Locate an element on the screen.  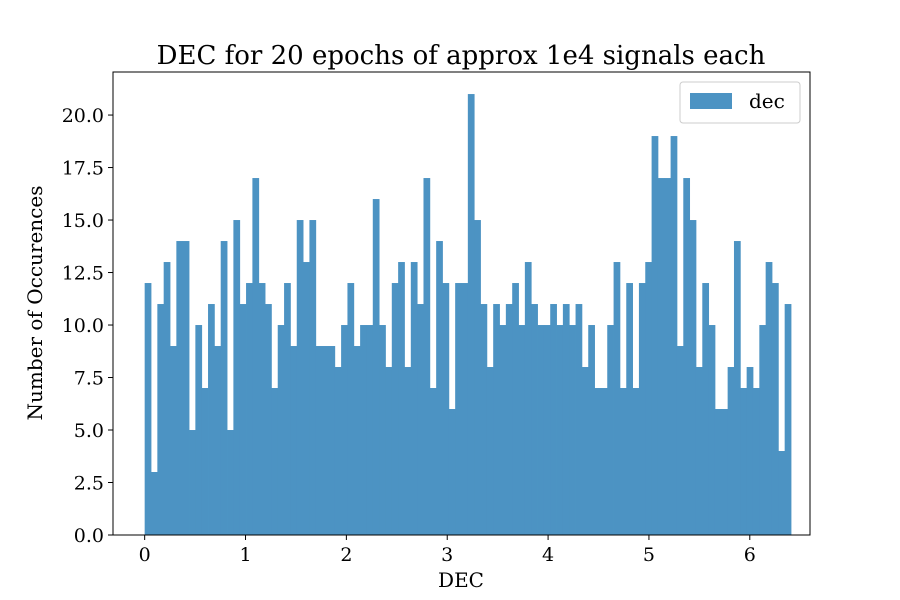
y-tick-label: 12.5 is located at coordinates (83, 274).